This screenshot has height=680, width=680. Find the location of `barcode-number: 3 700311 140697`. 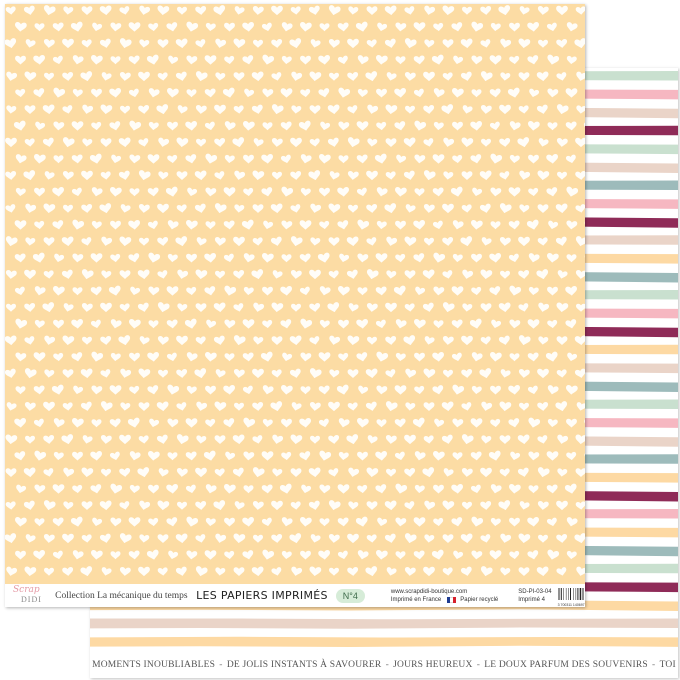

barcode-number: 3 700311 140697 is located at coordinates (571, 604).